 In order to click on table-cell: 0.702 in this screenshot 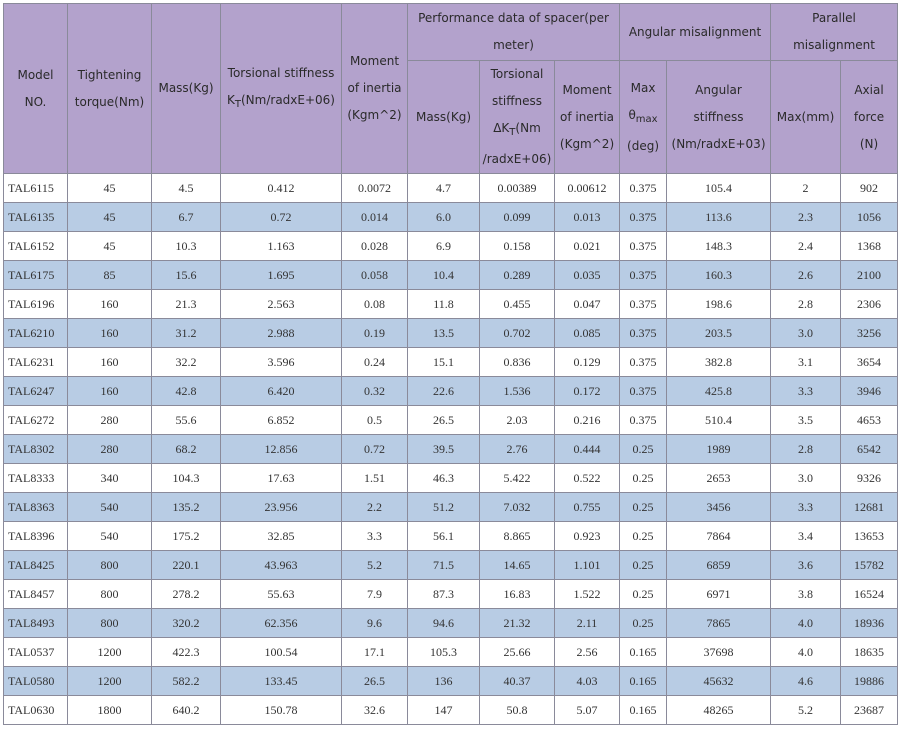, I will do `click(517, 333)`.